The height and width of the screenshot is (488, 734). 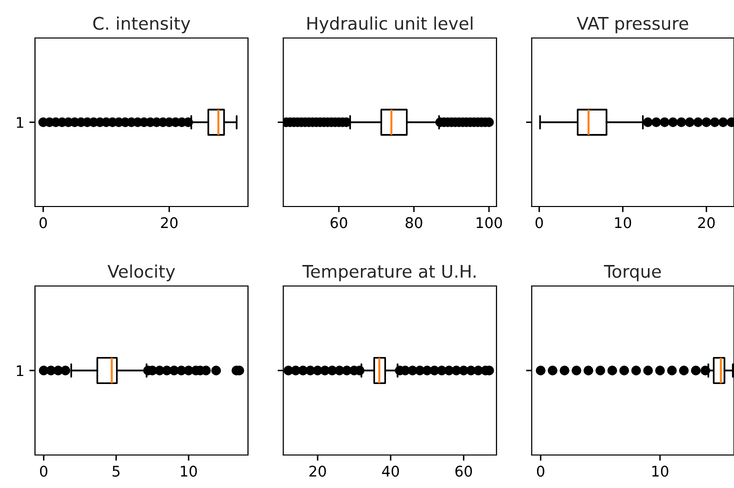 What do you see at coordinates (389, 273) in the screenshot?
I see `chart-title: Temperature at U.H.` at bounding box center [389, 273].